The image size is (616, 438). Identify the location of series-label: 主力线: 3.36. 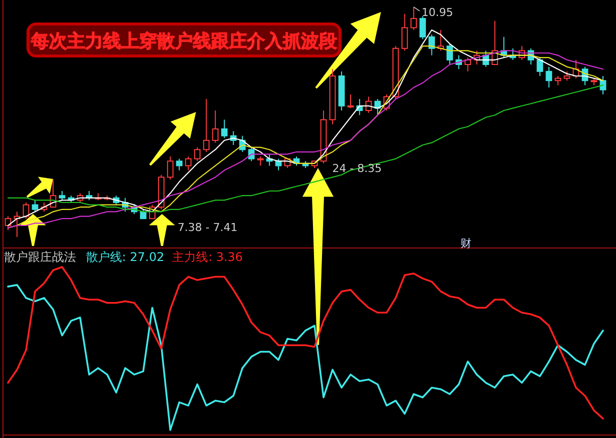
(207, 257).